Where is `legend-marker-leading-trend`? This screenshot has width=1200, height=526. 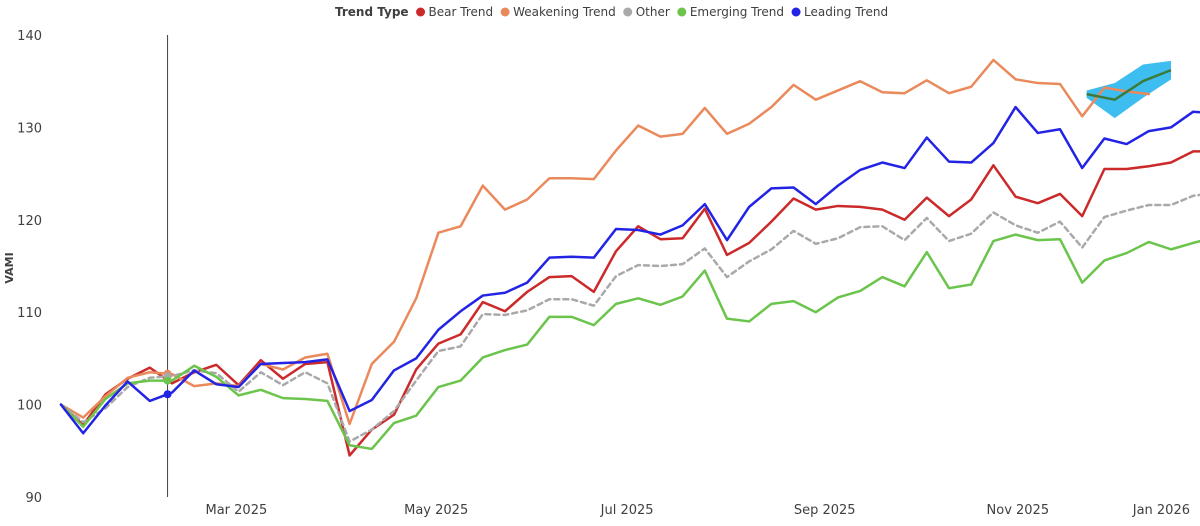
legend-marker-leading-trend is located at coordinates (796, 12).